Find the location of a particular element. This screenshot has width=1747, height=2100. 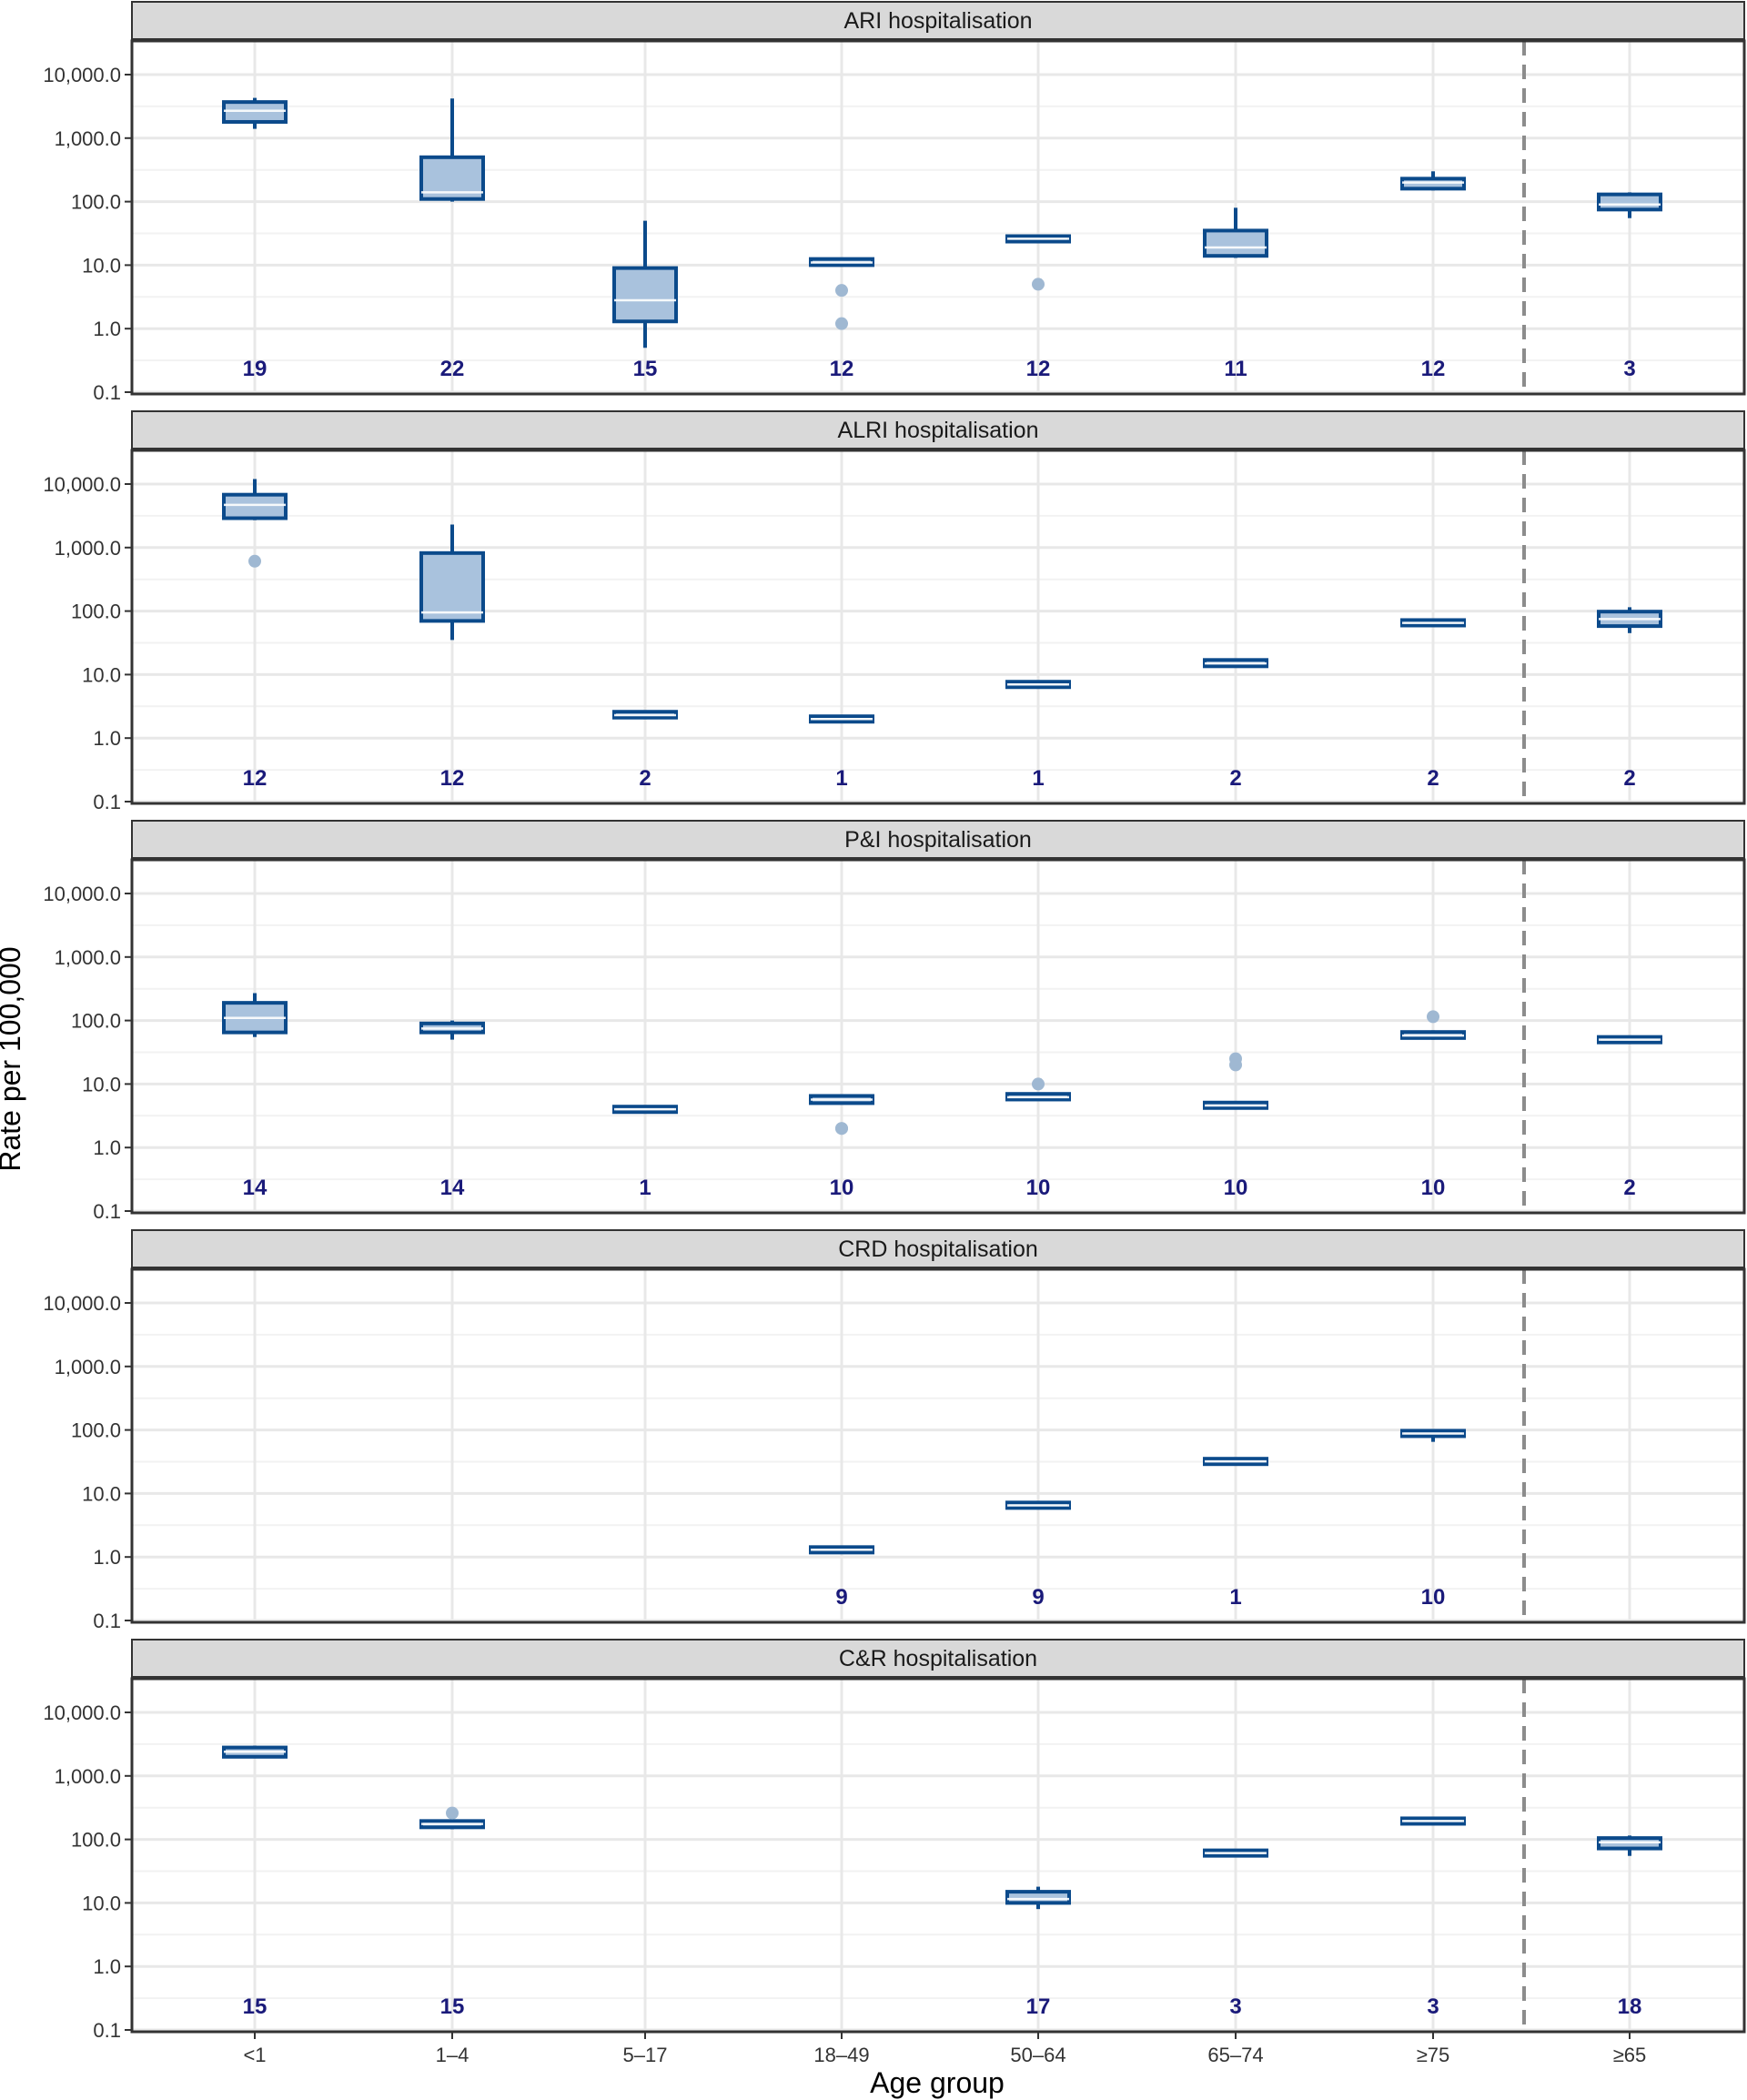

x-tick-label: 65–74 is located at coordinates (1235, 2055).